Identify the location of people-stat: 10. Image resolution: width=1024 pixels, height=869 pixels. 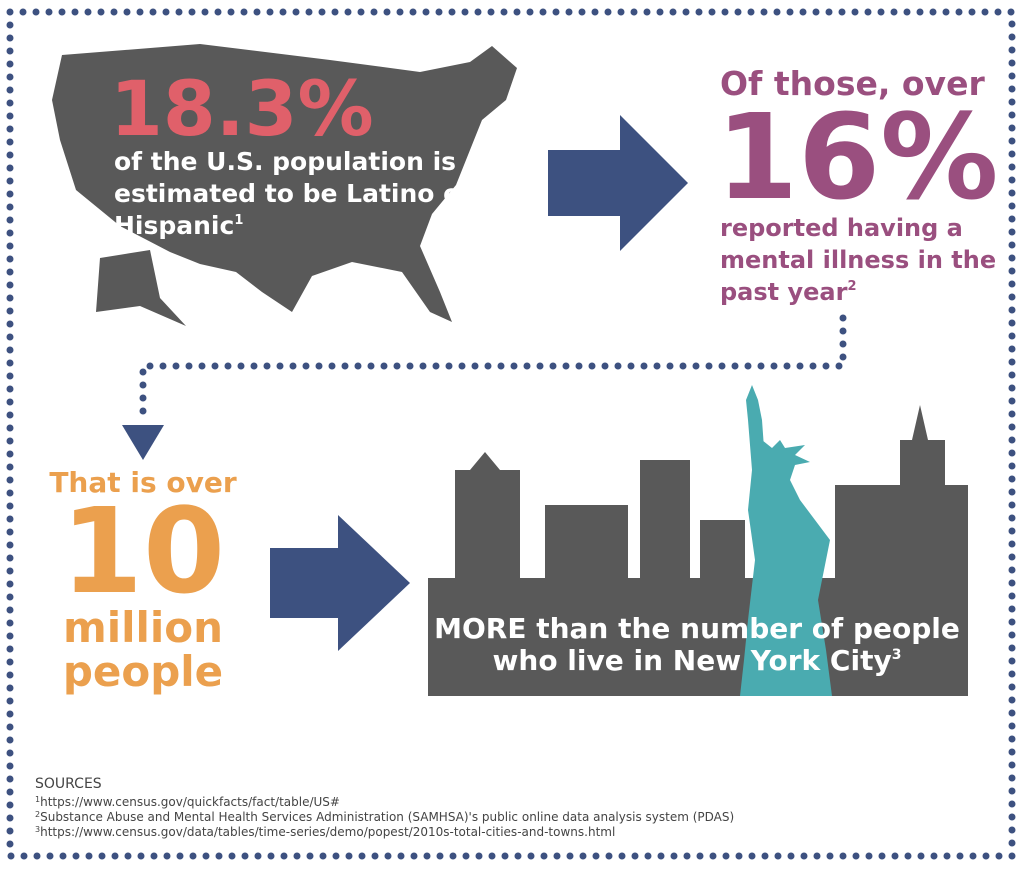
(143, 551).